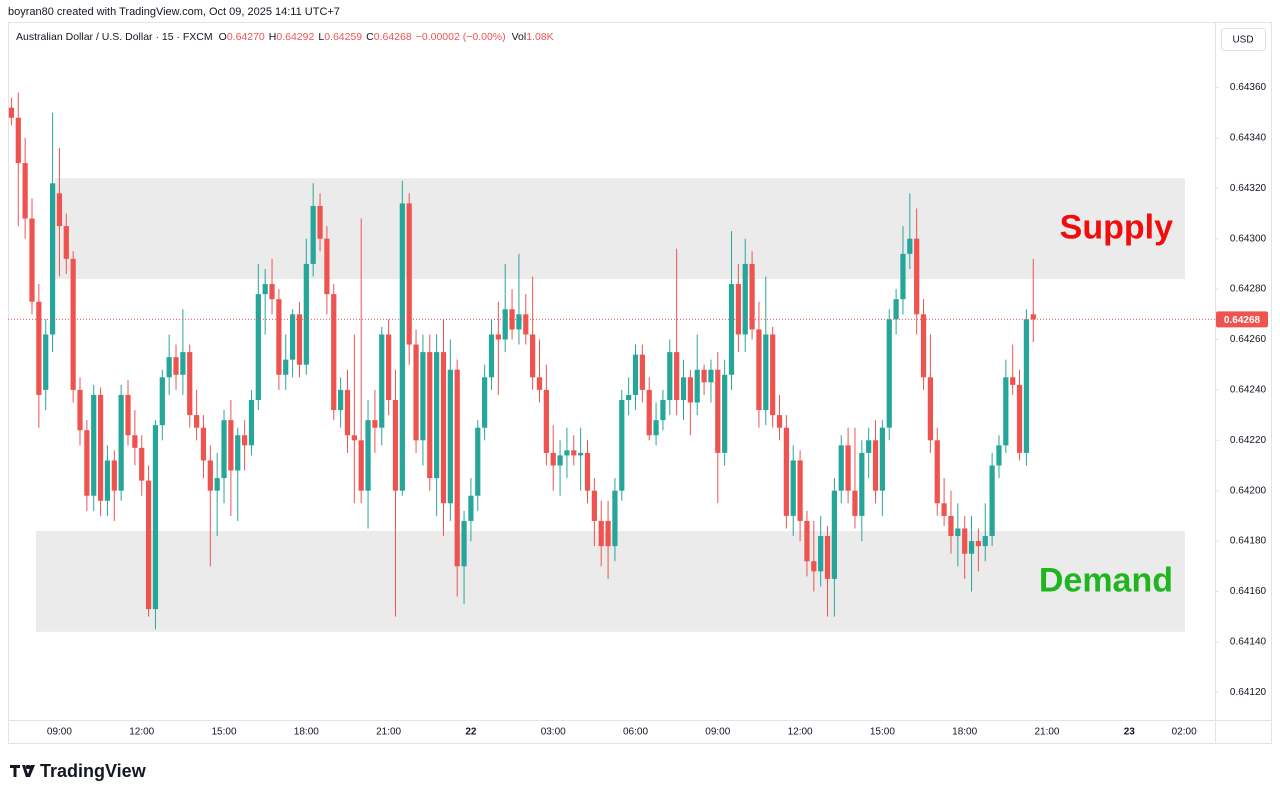 The height and width of the screenshot is (798, 1280). I want to click on y-tick-label: 0.64320, so click(1248, 188).